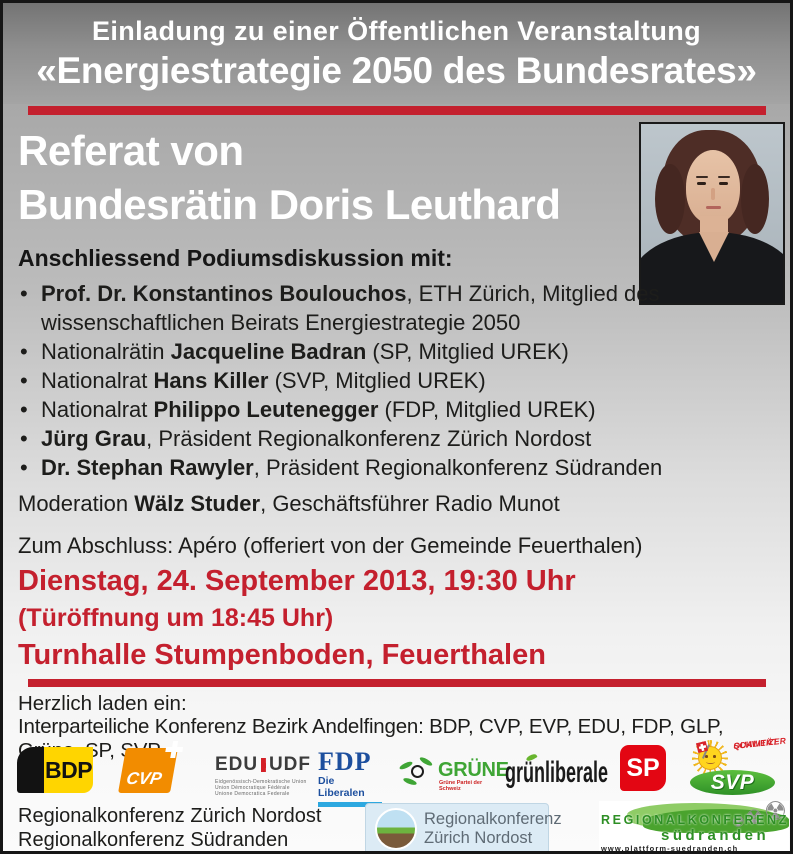 Image resolution: width=793 pixels, height=854 pixels. I want to click on event-date-line: Dienstag, 24. September 2013, 19:30 Uhr, so click(297, 581).